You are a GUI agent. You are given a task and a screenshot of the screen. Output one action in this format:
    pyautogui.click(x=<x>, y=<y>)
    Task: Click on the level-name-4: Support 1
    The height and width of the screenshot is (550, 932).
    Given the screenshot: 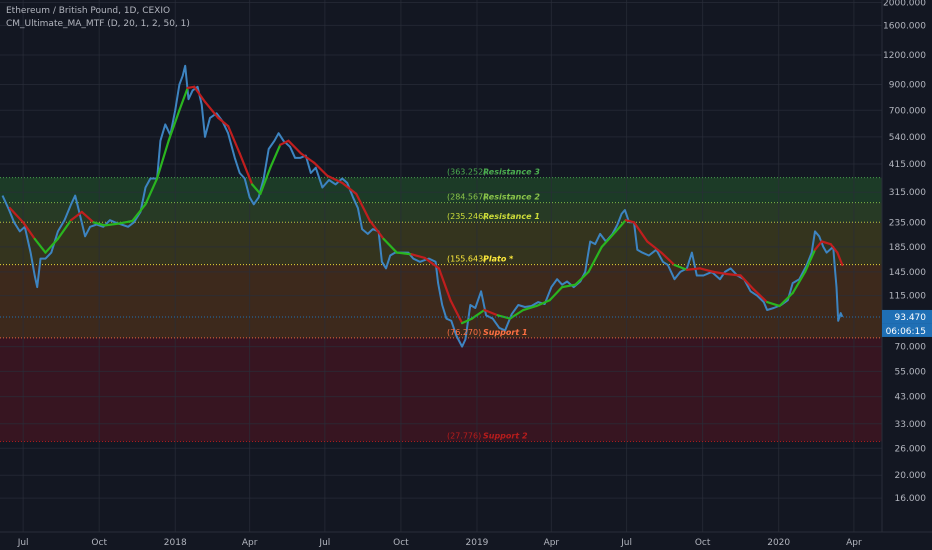 What is the action you would take?
    pyautogui.click(x=505, y=332)
    